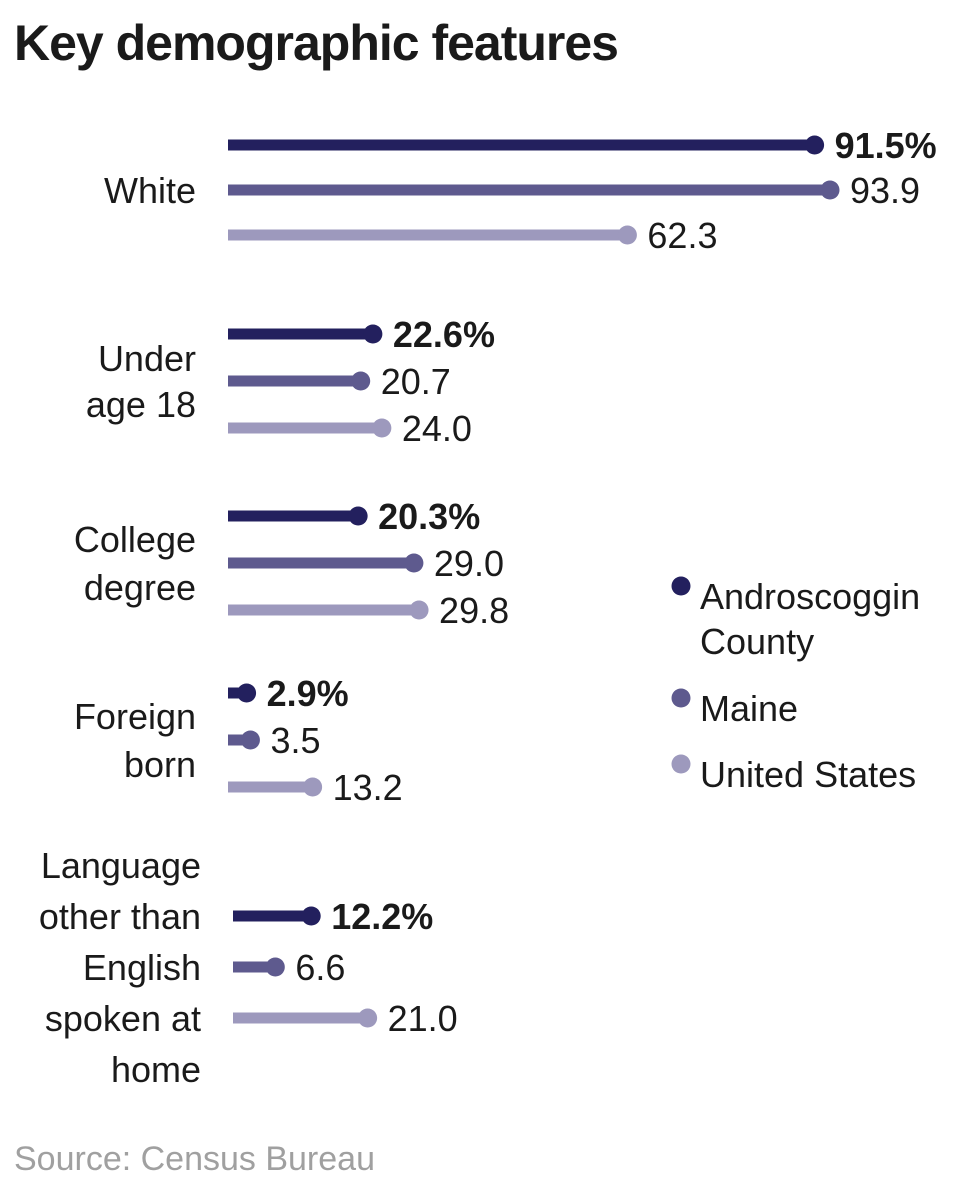 The image size is (978, 1198). I want to click on value-label: 13.2, so click(368, 787).